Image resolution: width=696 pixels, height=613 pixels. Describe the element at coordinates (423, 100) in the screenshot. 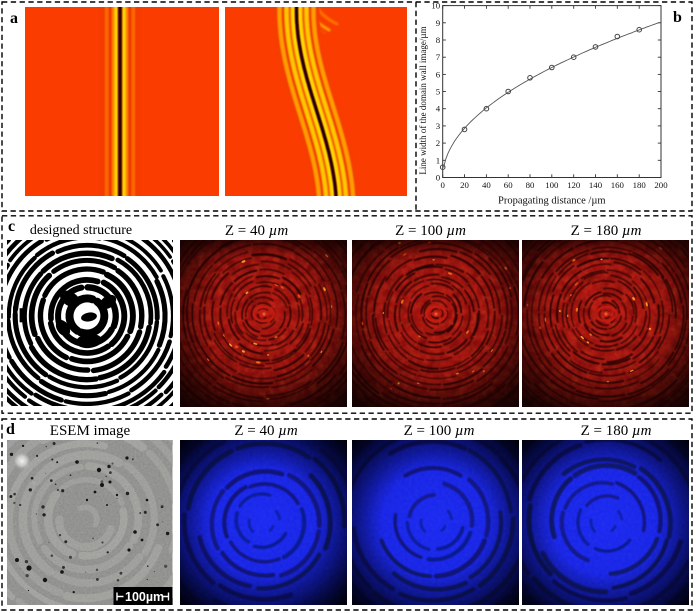

I see `svg-text:Line width of the domain wall: Line width of the domain wall image/µm` at that location.